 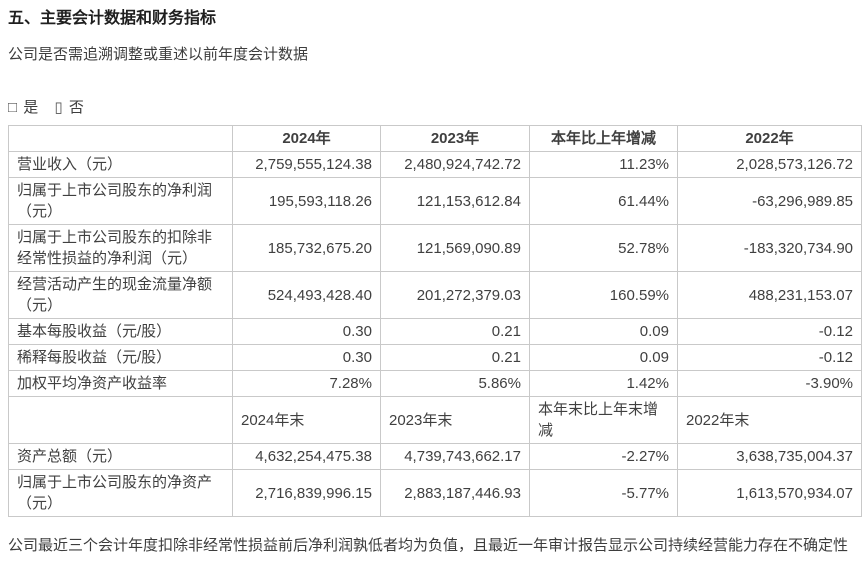 What do you see at coordinates (13, 107) in the screenshot?
I see `checkbox-unchecked-icon: □` at bounding box center [13, 107].